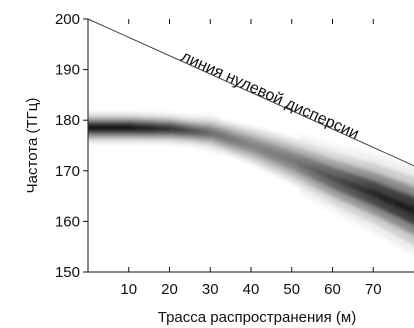 The image size is (414, 328). What do you see at coordinates (332, 289) in the screenshot?
I see `x-tick-label: 60` at bounding box center [332, 289].